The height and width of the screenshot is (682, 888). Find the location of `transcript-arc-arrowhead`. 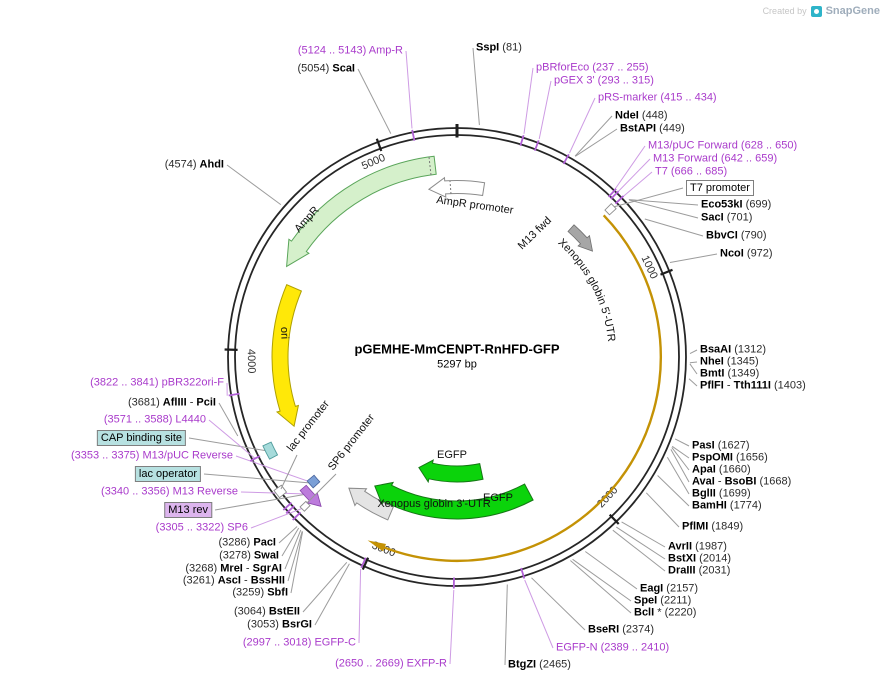

transcript-arc-arrowhead is located at coordinates (376, 546).